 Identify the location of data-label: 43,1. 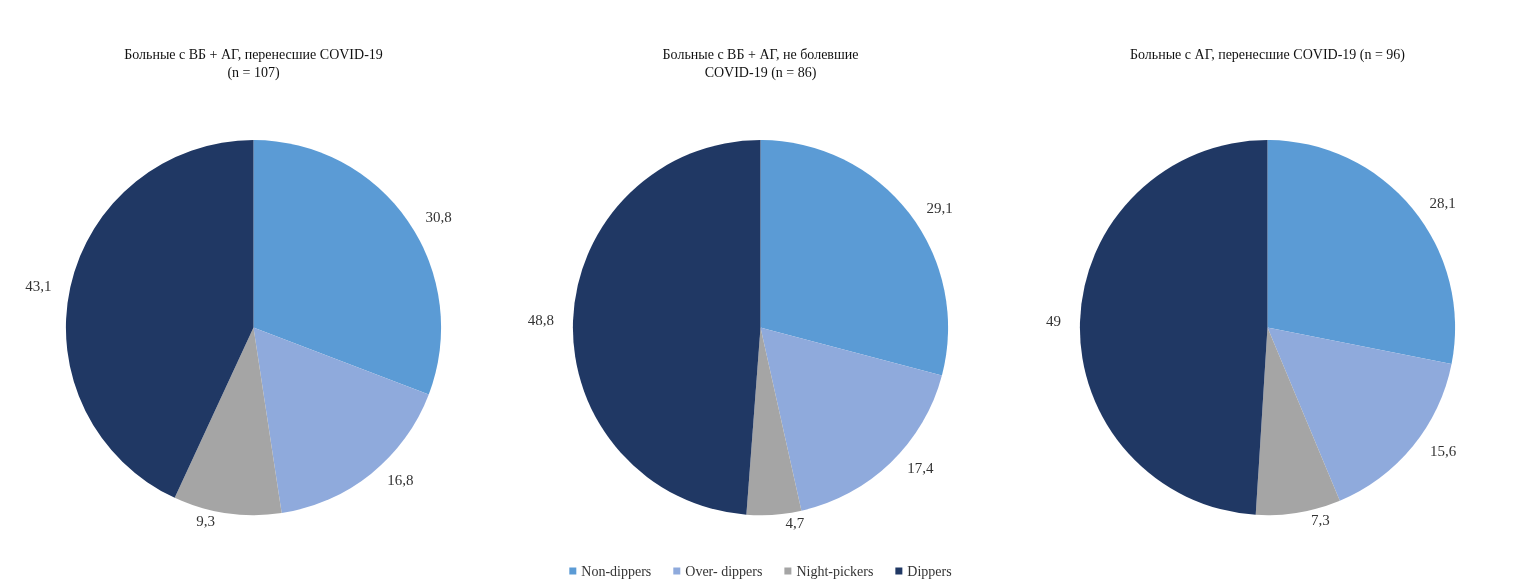
(38, 285).